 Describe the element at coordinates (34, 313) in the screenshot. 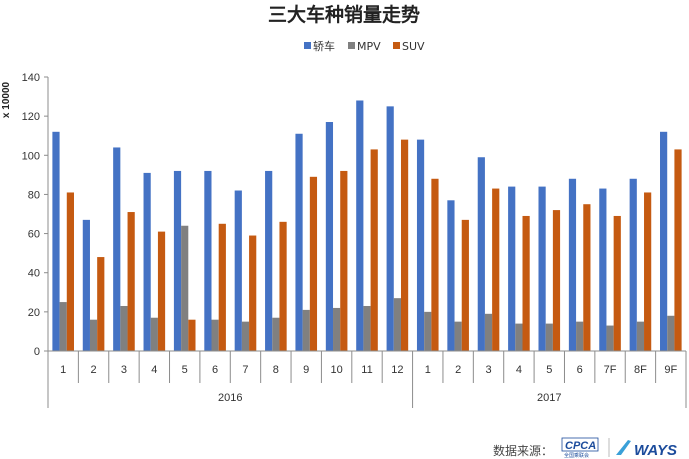

I see `y-tick-label: 20` at that location.